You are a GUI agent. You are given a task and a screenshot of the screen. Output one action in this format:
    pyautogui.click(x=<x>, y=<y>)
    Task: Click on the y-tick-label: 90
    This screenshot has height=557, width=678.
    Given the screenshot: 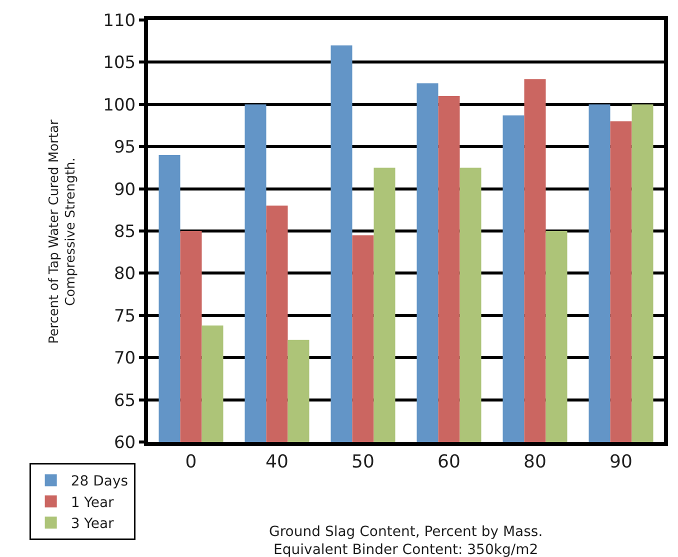 What is the action you would take?
    pyautogui.click(x=125, y=190)
    